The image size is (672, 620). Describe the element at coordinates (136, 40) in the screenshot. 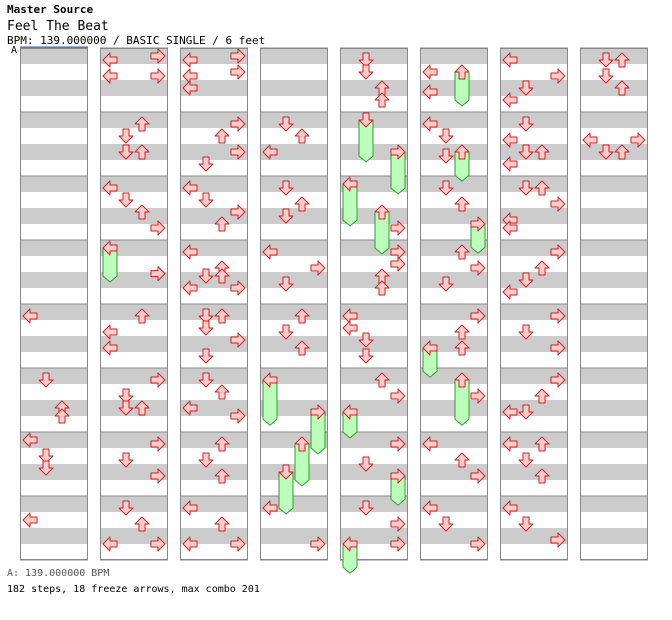

I see `chart-info: BPM: 139.000000 / BASIC SINGLE / 6 feet` at that location.